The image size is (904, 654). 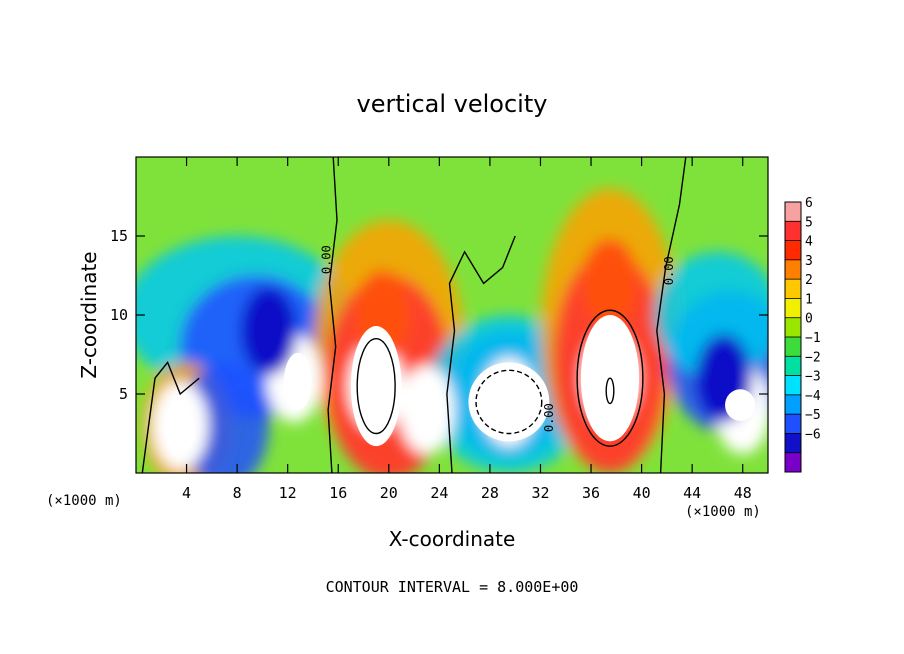 What do you see at coordinates (813, 377) in the screenshot?
I see `colorbar-label: −3` at bounding box center [813, 377].